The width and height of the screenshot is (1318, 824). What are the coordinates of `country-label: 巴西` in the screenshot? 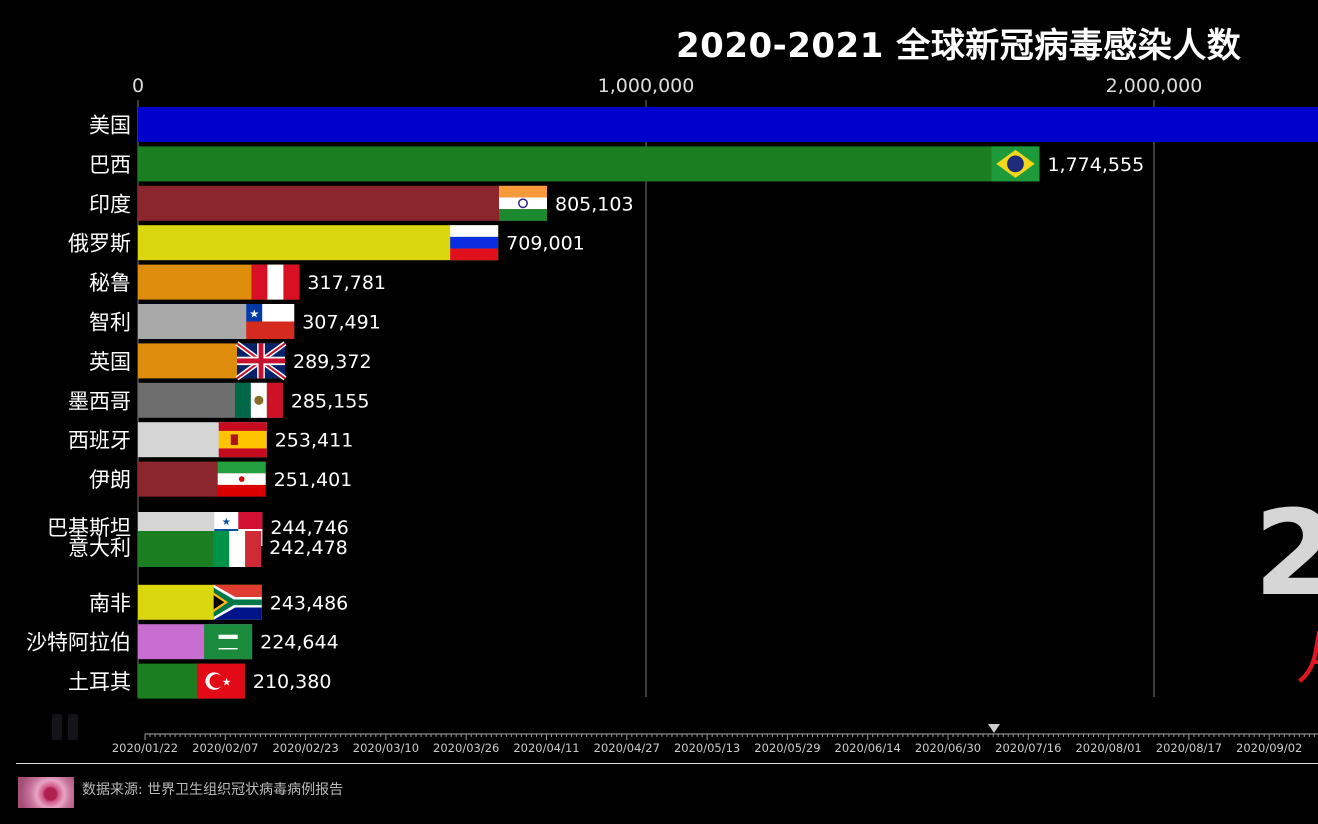 It's located at (110, 165).